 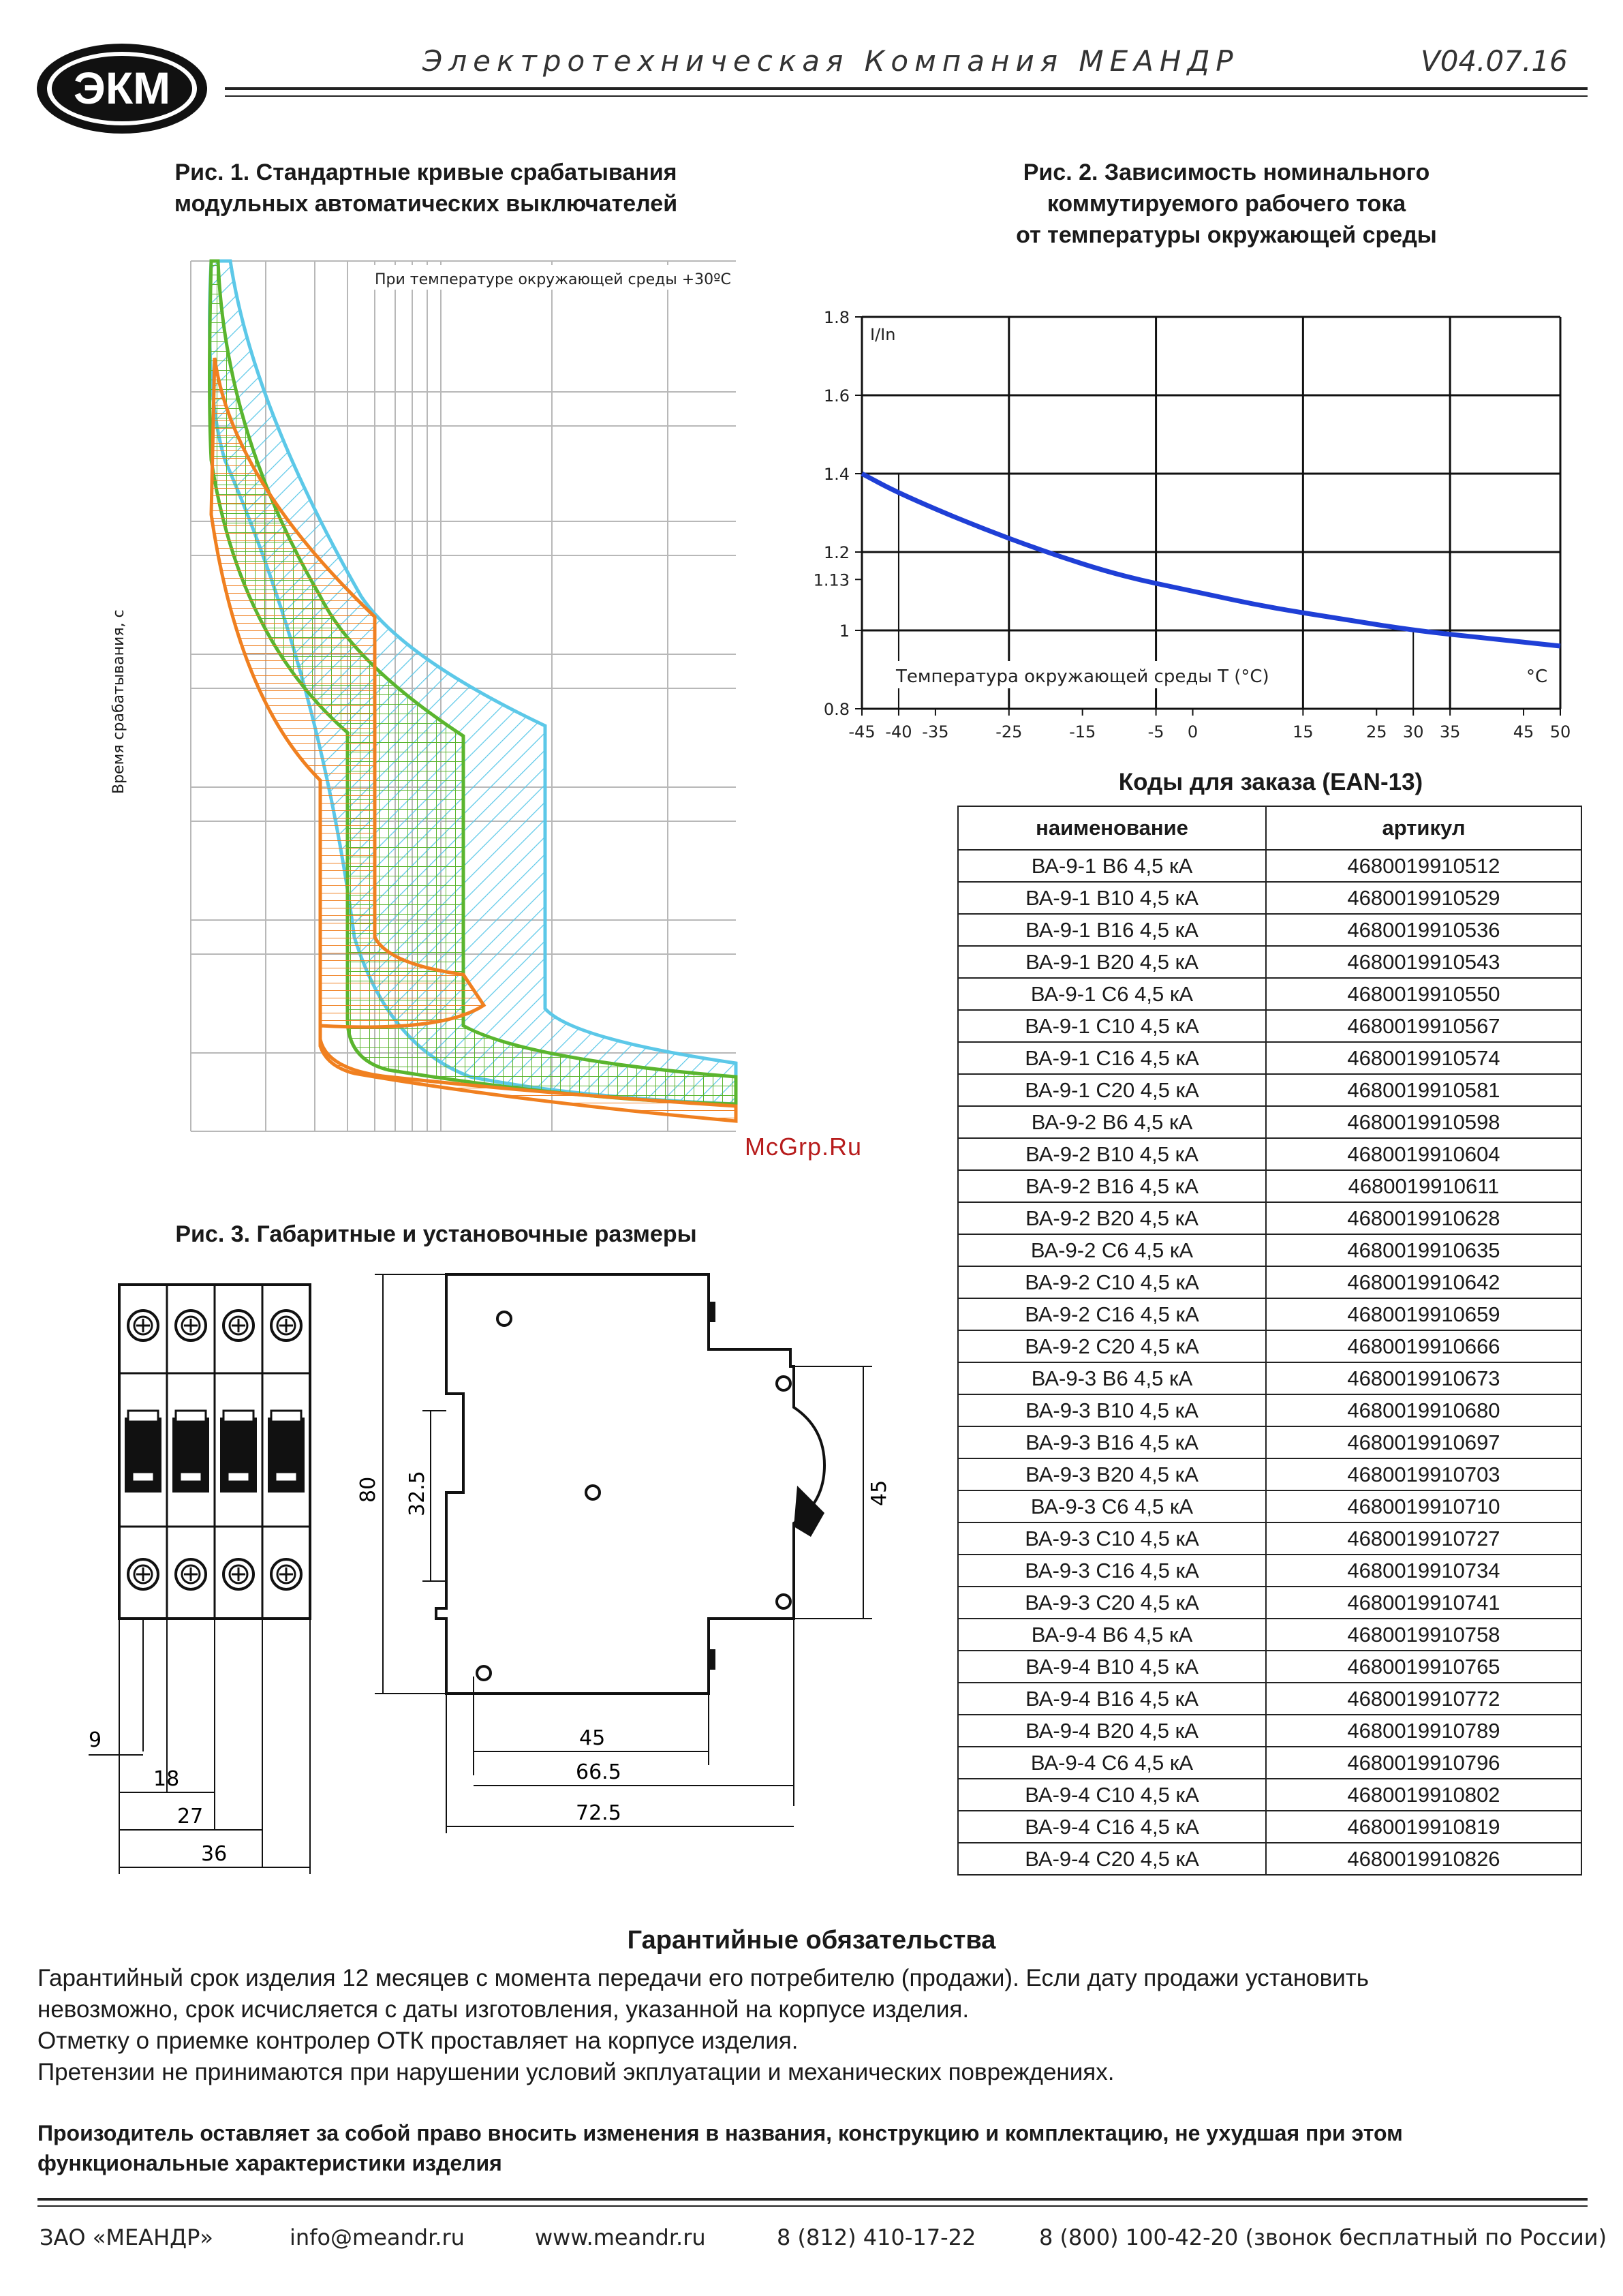 What do you see at coordinates (620, 2237) in the screenshot?
I see `footer-site: www.meandr.ru` at bounding box center [620, 2237].